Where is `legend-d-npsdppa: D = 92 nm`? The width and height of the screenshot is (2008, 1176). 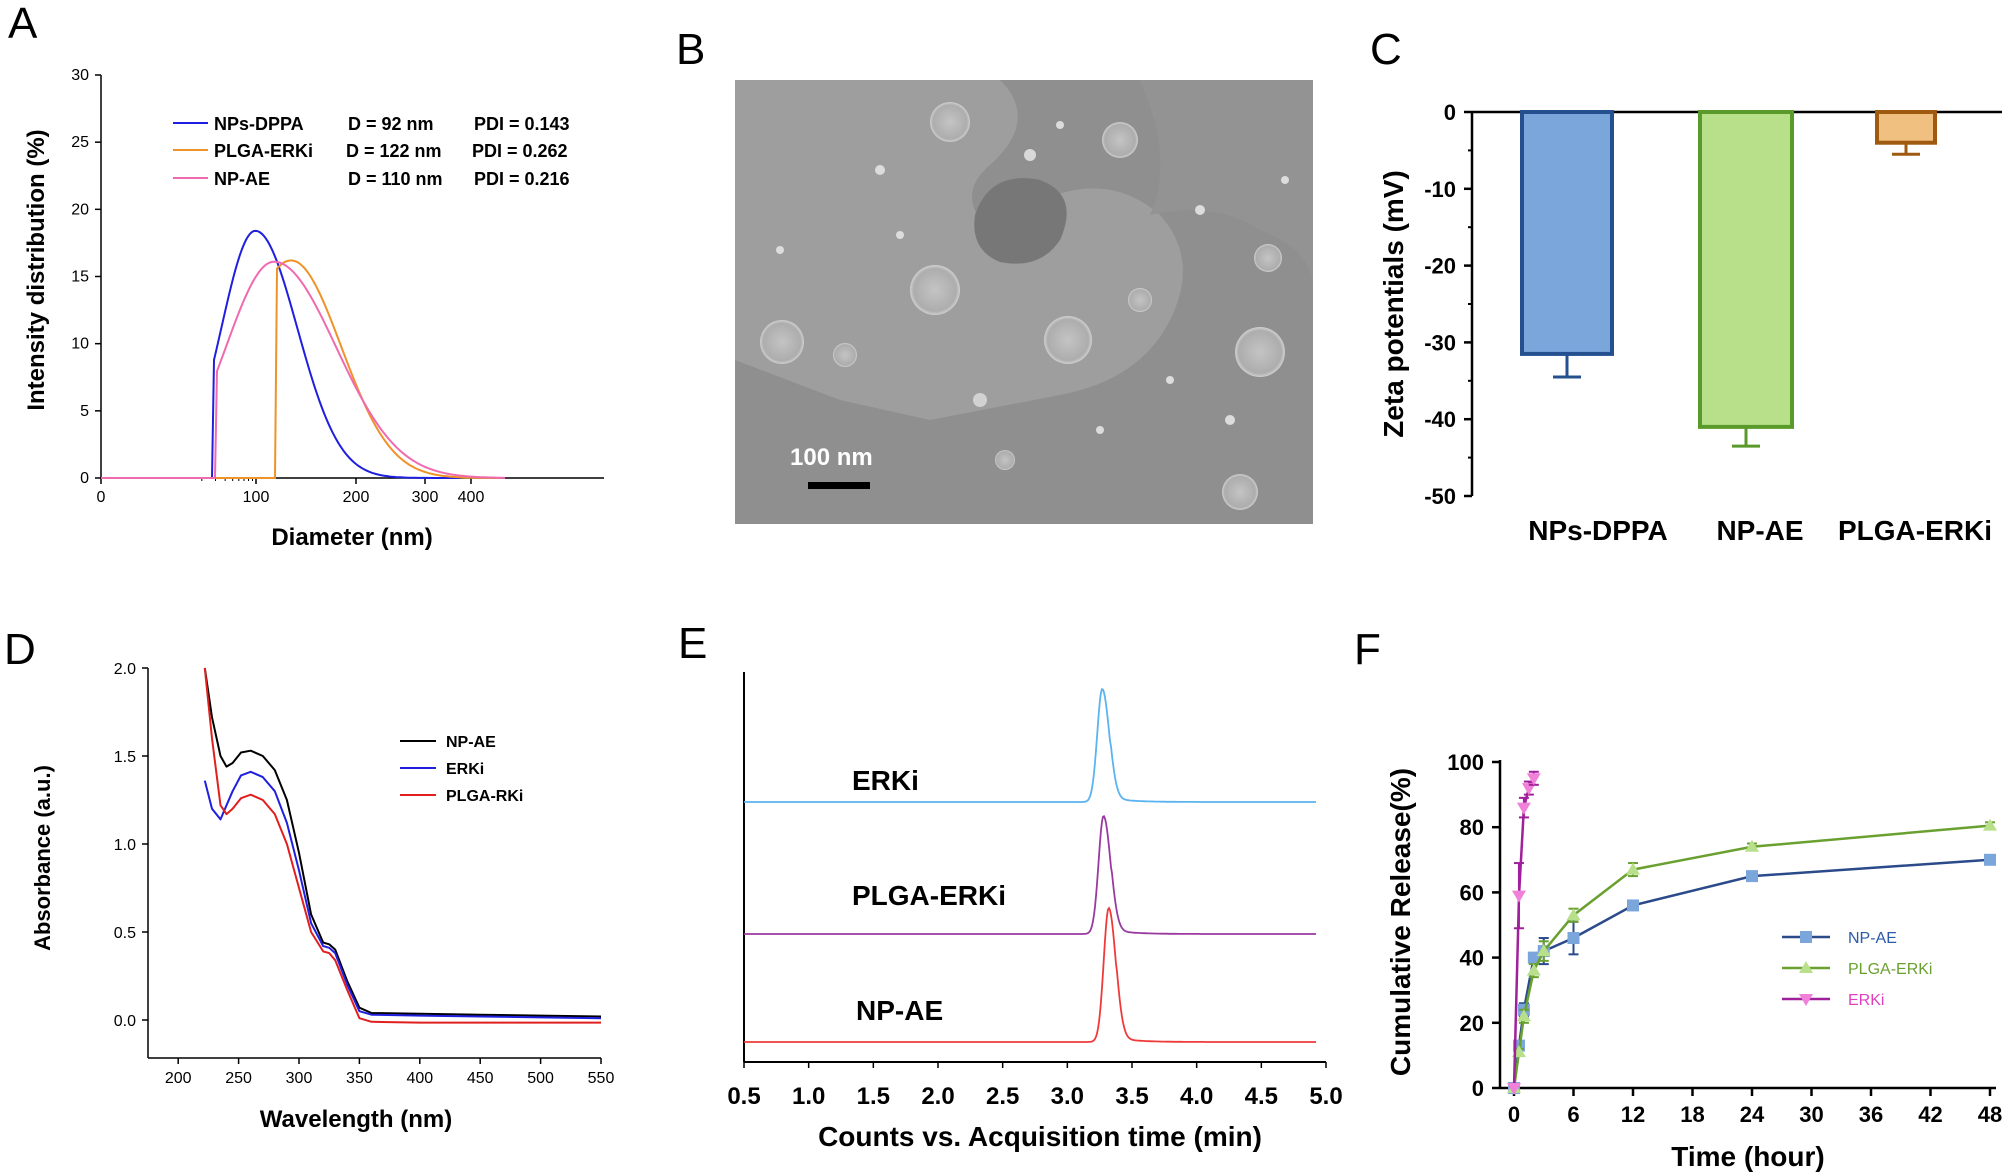 legend-d-npsdppa: D = 92 nm is located at coordinates (391, 124).